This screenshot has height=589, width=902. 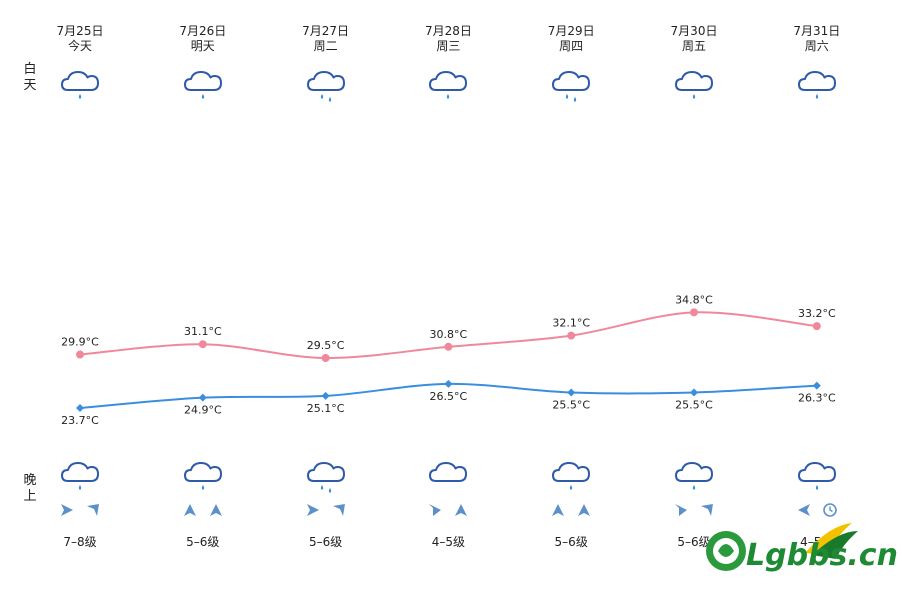 What do you see at coordinates (80, 420) in the screenshot?
I see `low-temp-label: 23.7°C` at bounding box center [80, 420].